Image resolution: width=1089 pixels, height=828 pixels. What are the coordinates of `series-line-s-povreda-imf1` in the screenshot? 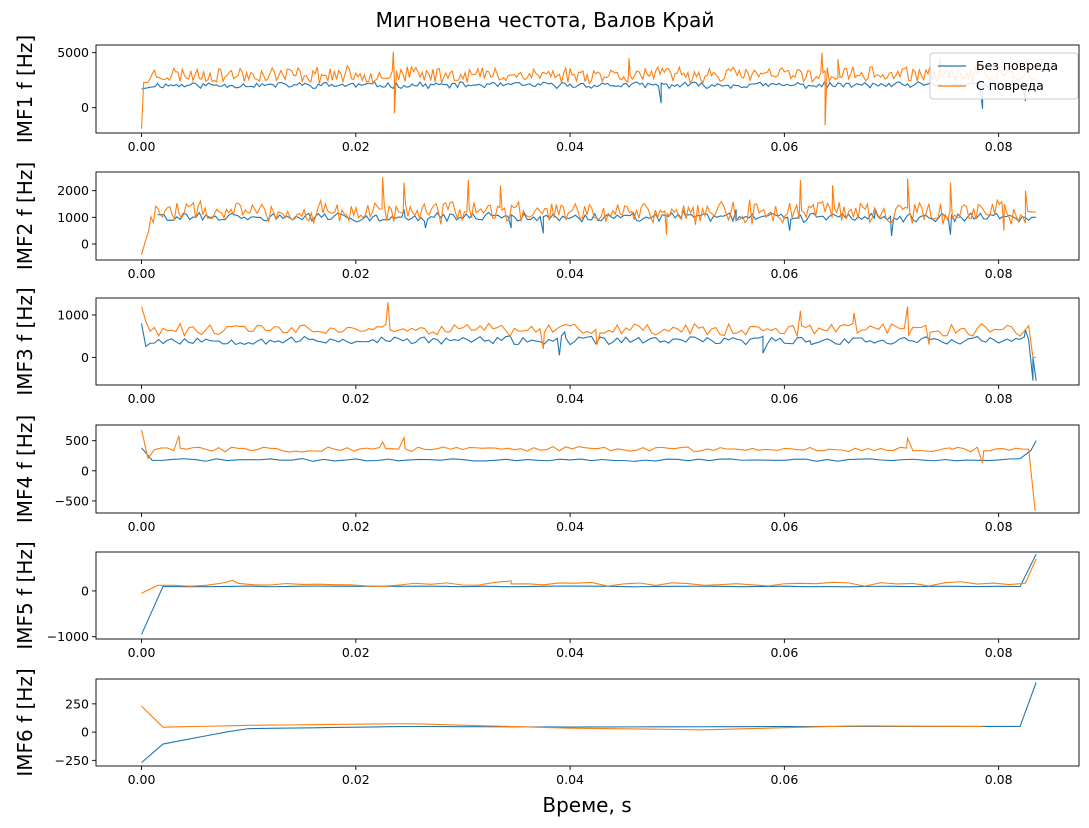 It's located at (588, 90).